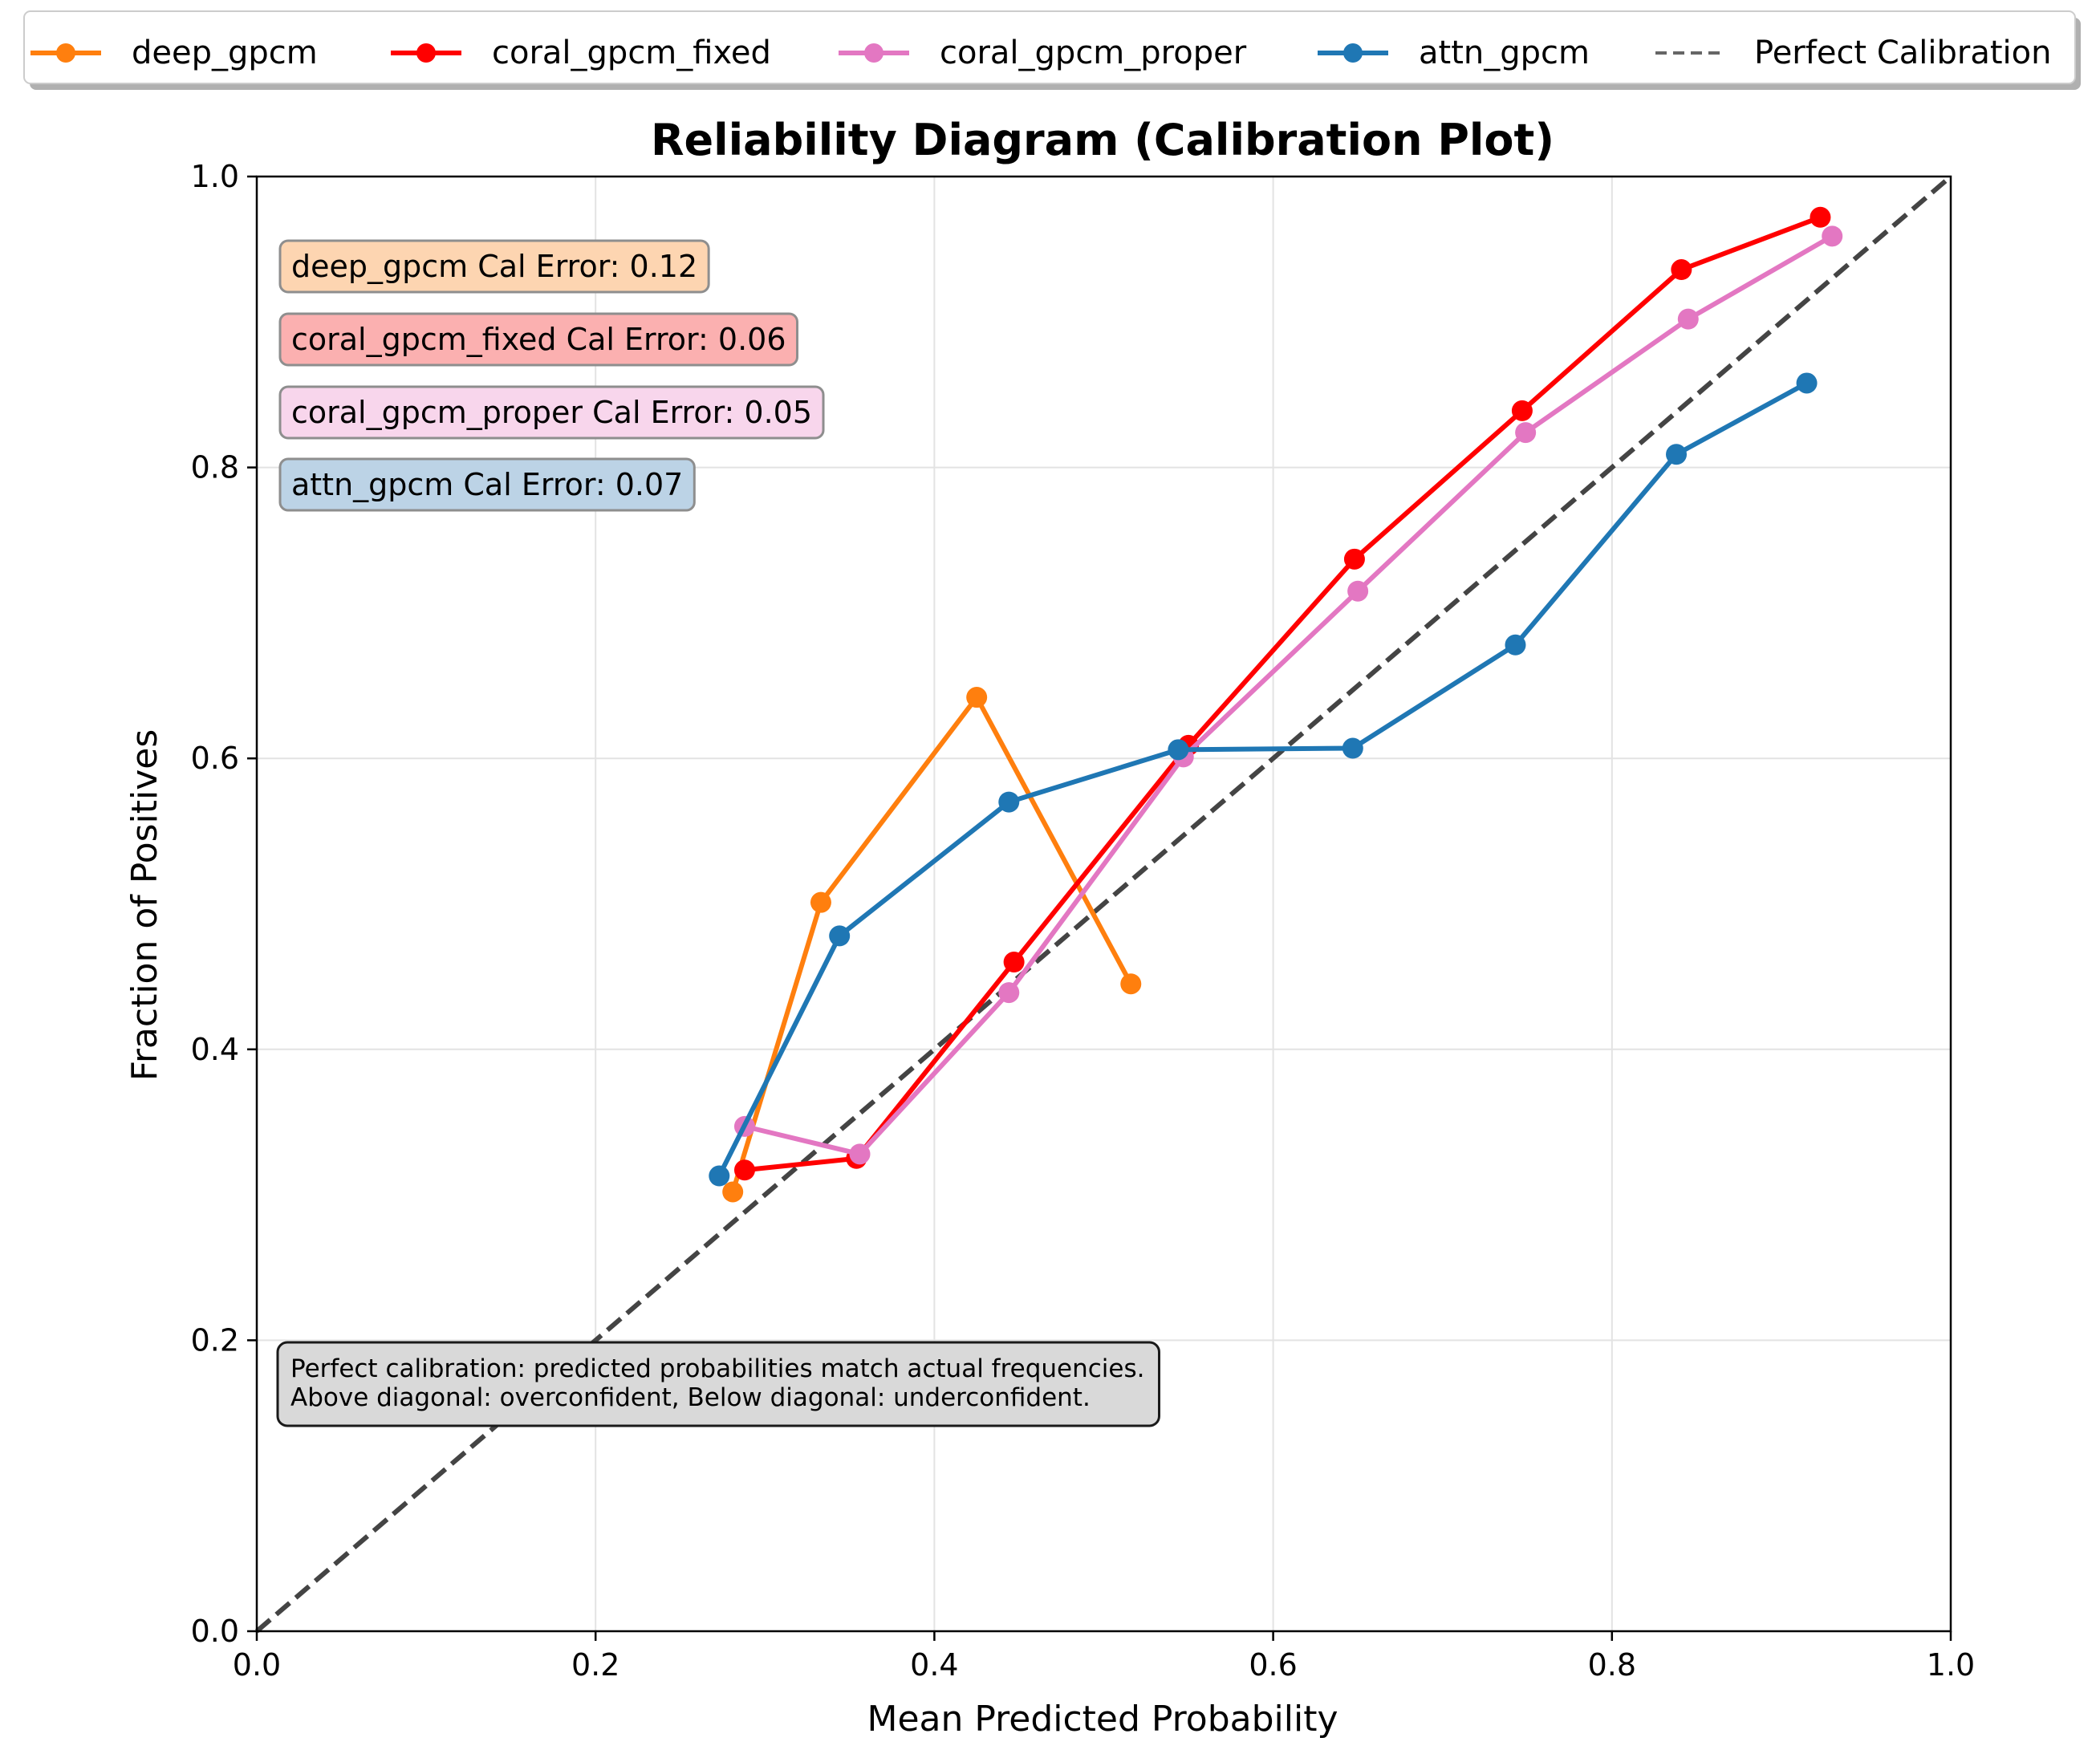 The height and width of the screenshot is (1762, 2100). I want to click on cal-error-text: coral_gpcm_proper Cal Error: 0.05, so click(551, 413).